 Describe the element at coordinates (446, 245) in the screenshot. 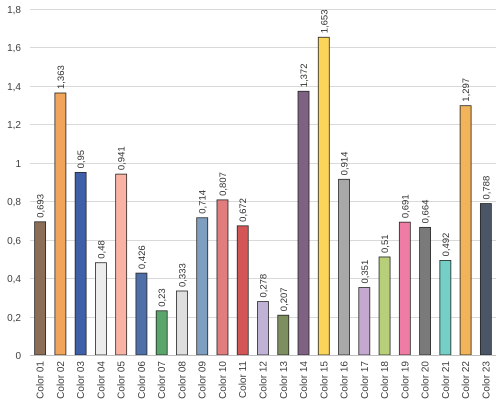

I see `data-label: 0,492` at that location.